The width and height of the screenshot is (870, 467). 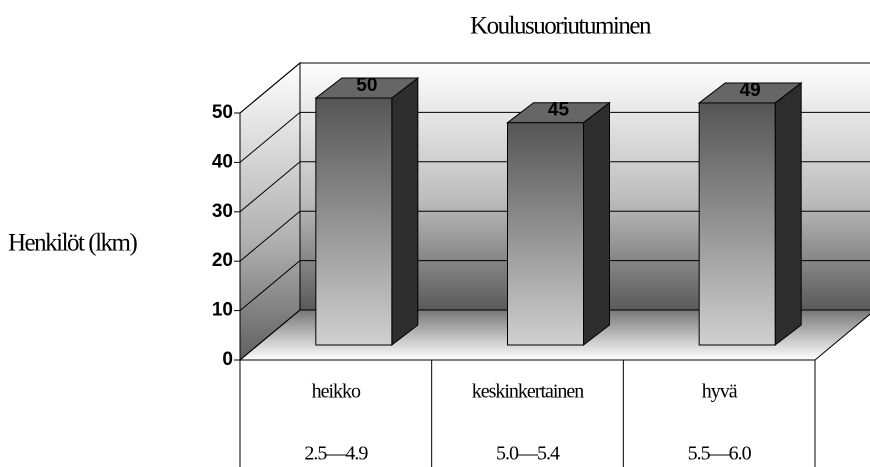 I want to click on y-tick-label: 0, so click(x=227, y=359).